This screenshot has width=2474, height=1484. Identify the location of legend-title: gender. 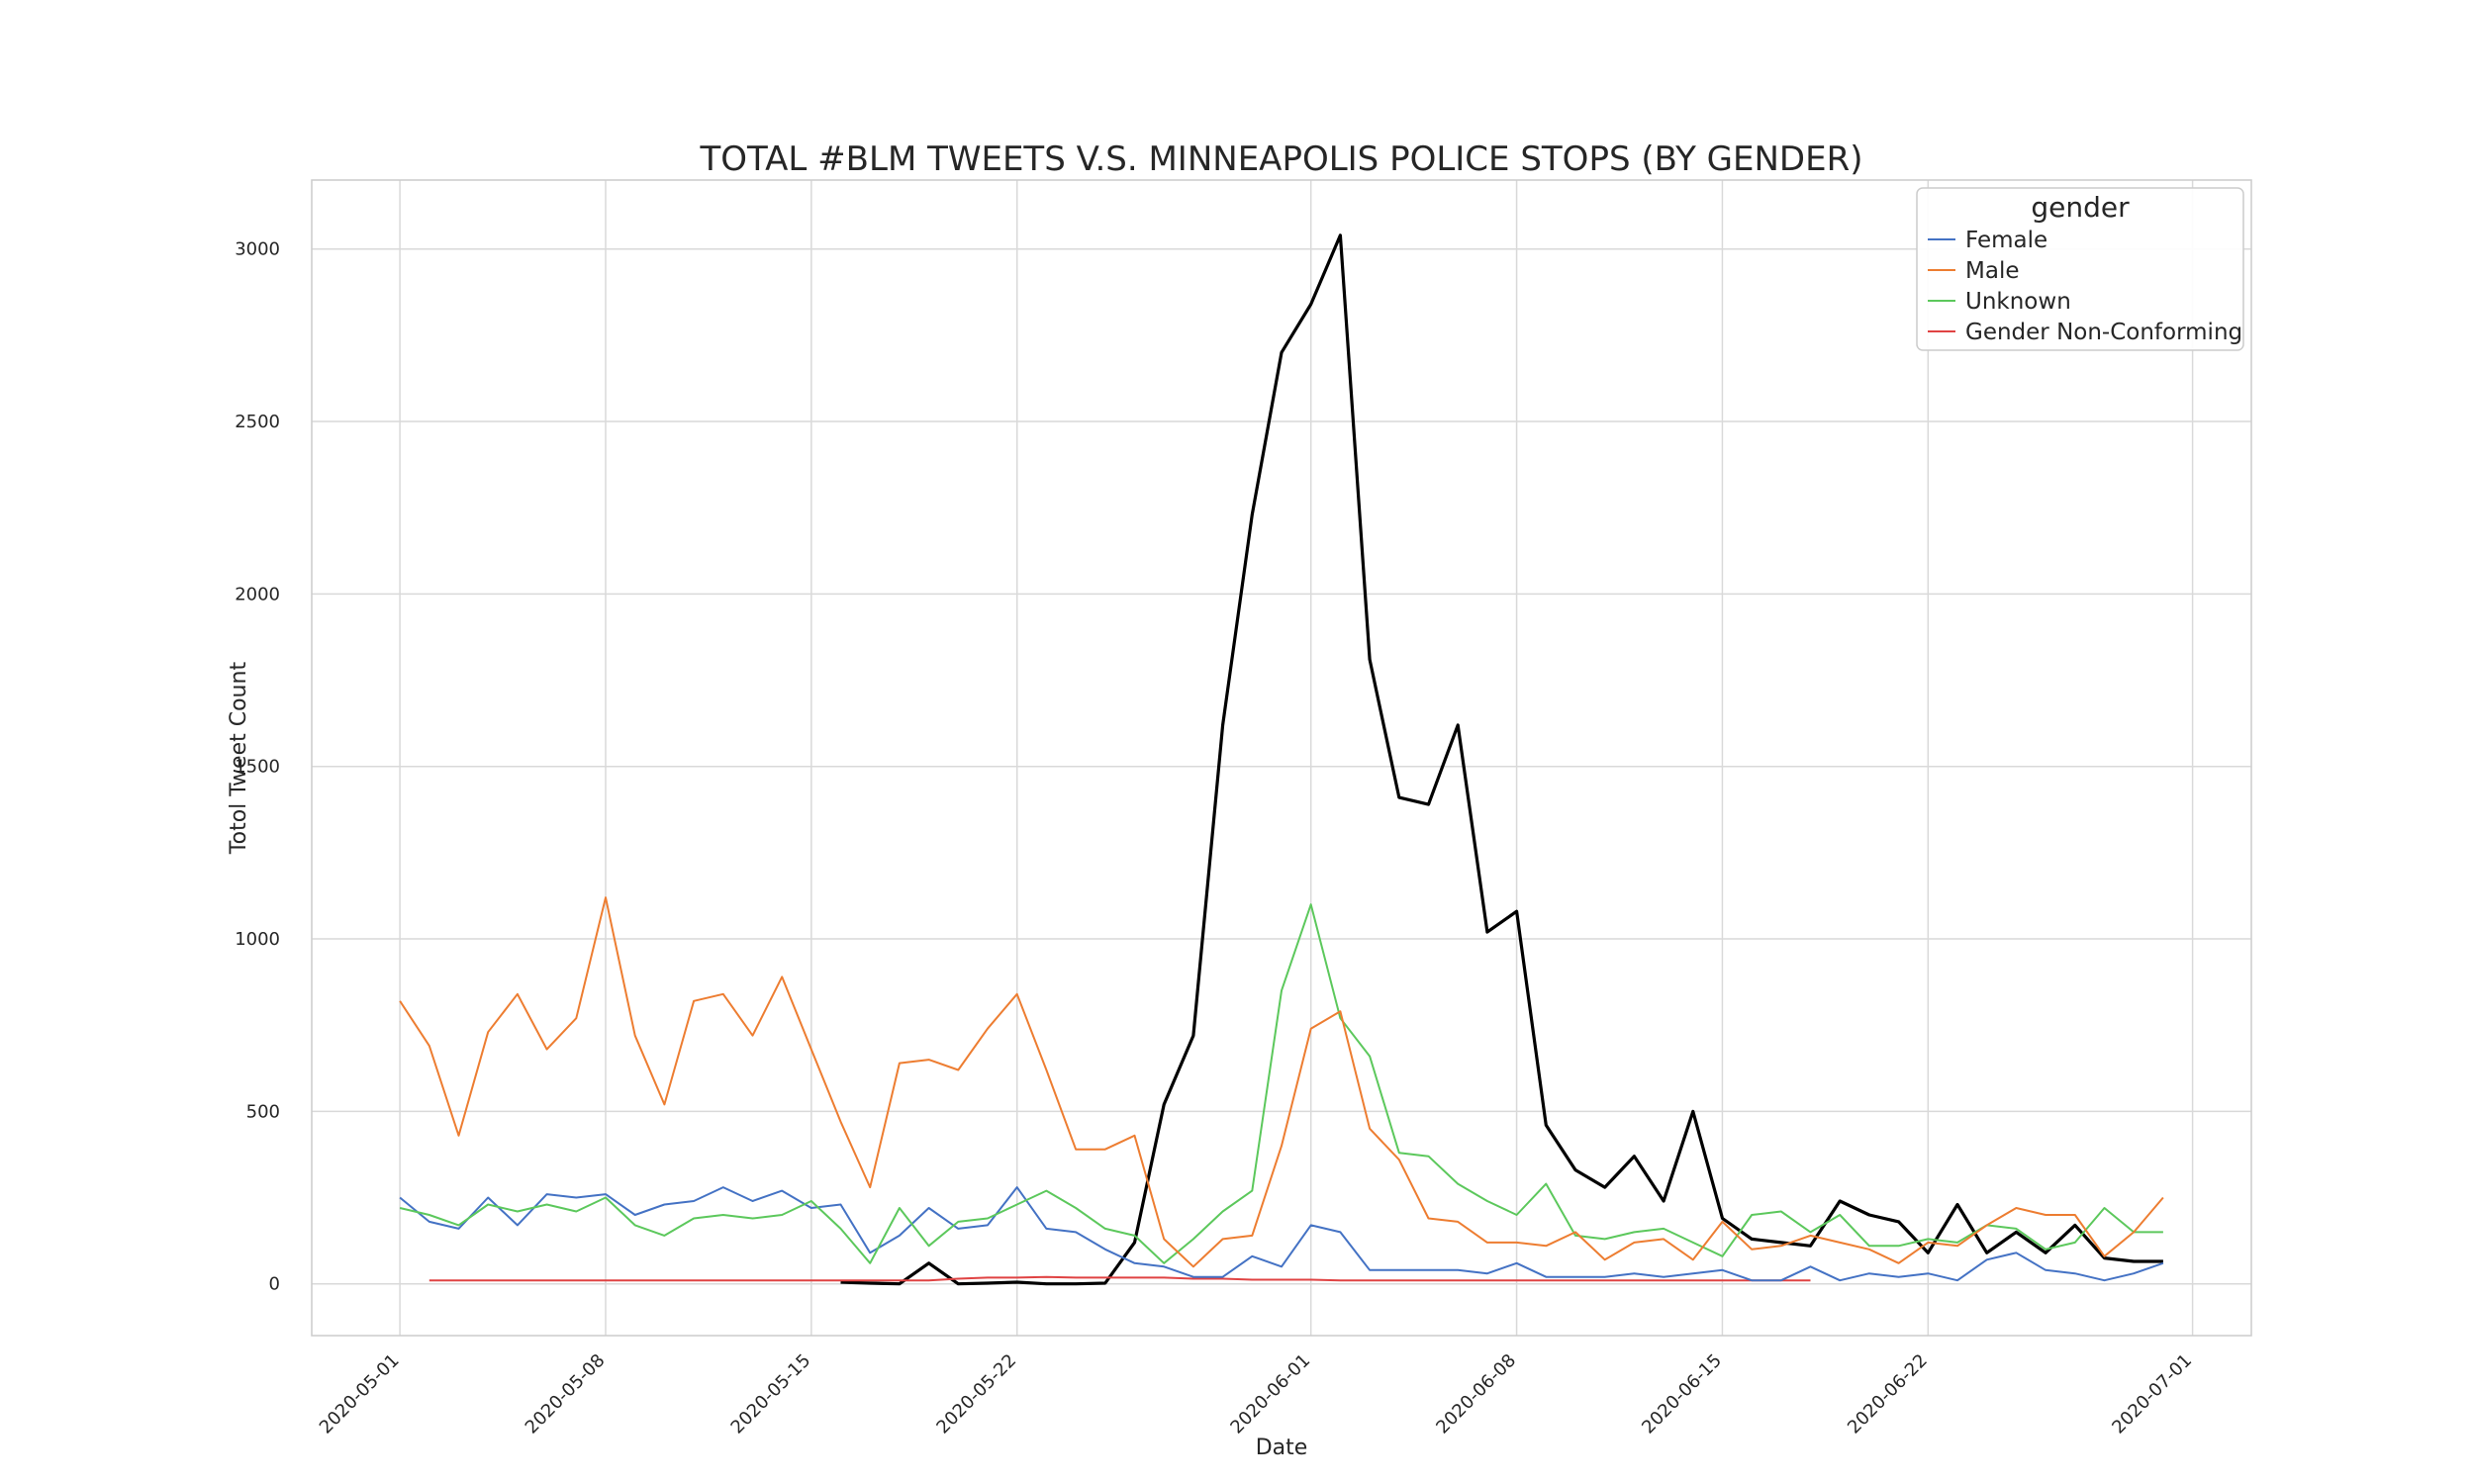
(2081, 207).